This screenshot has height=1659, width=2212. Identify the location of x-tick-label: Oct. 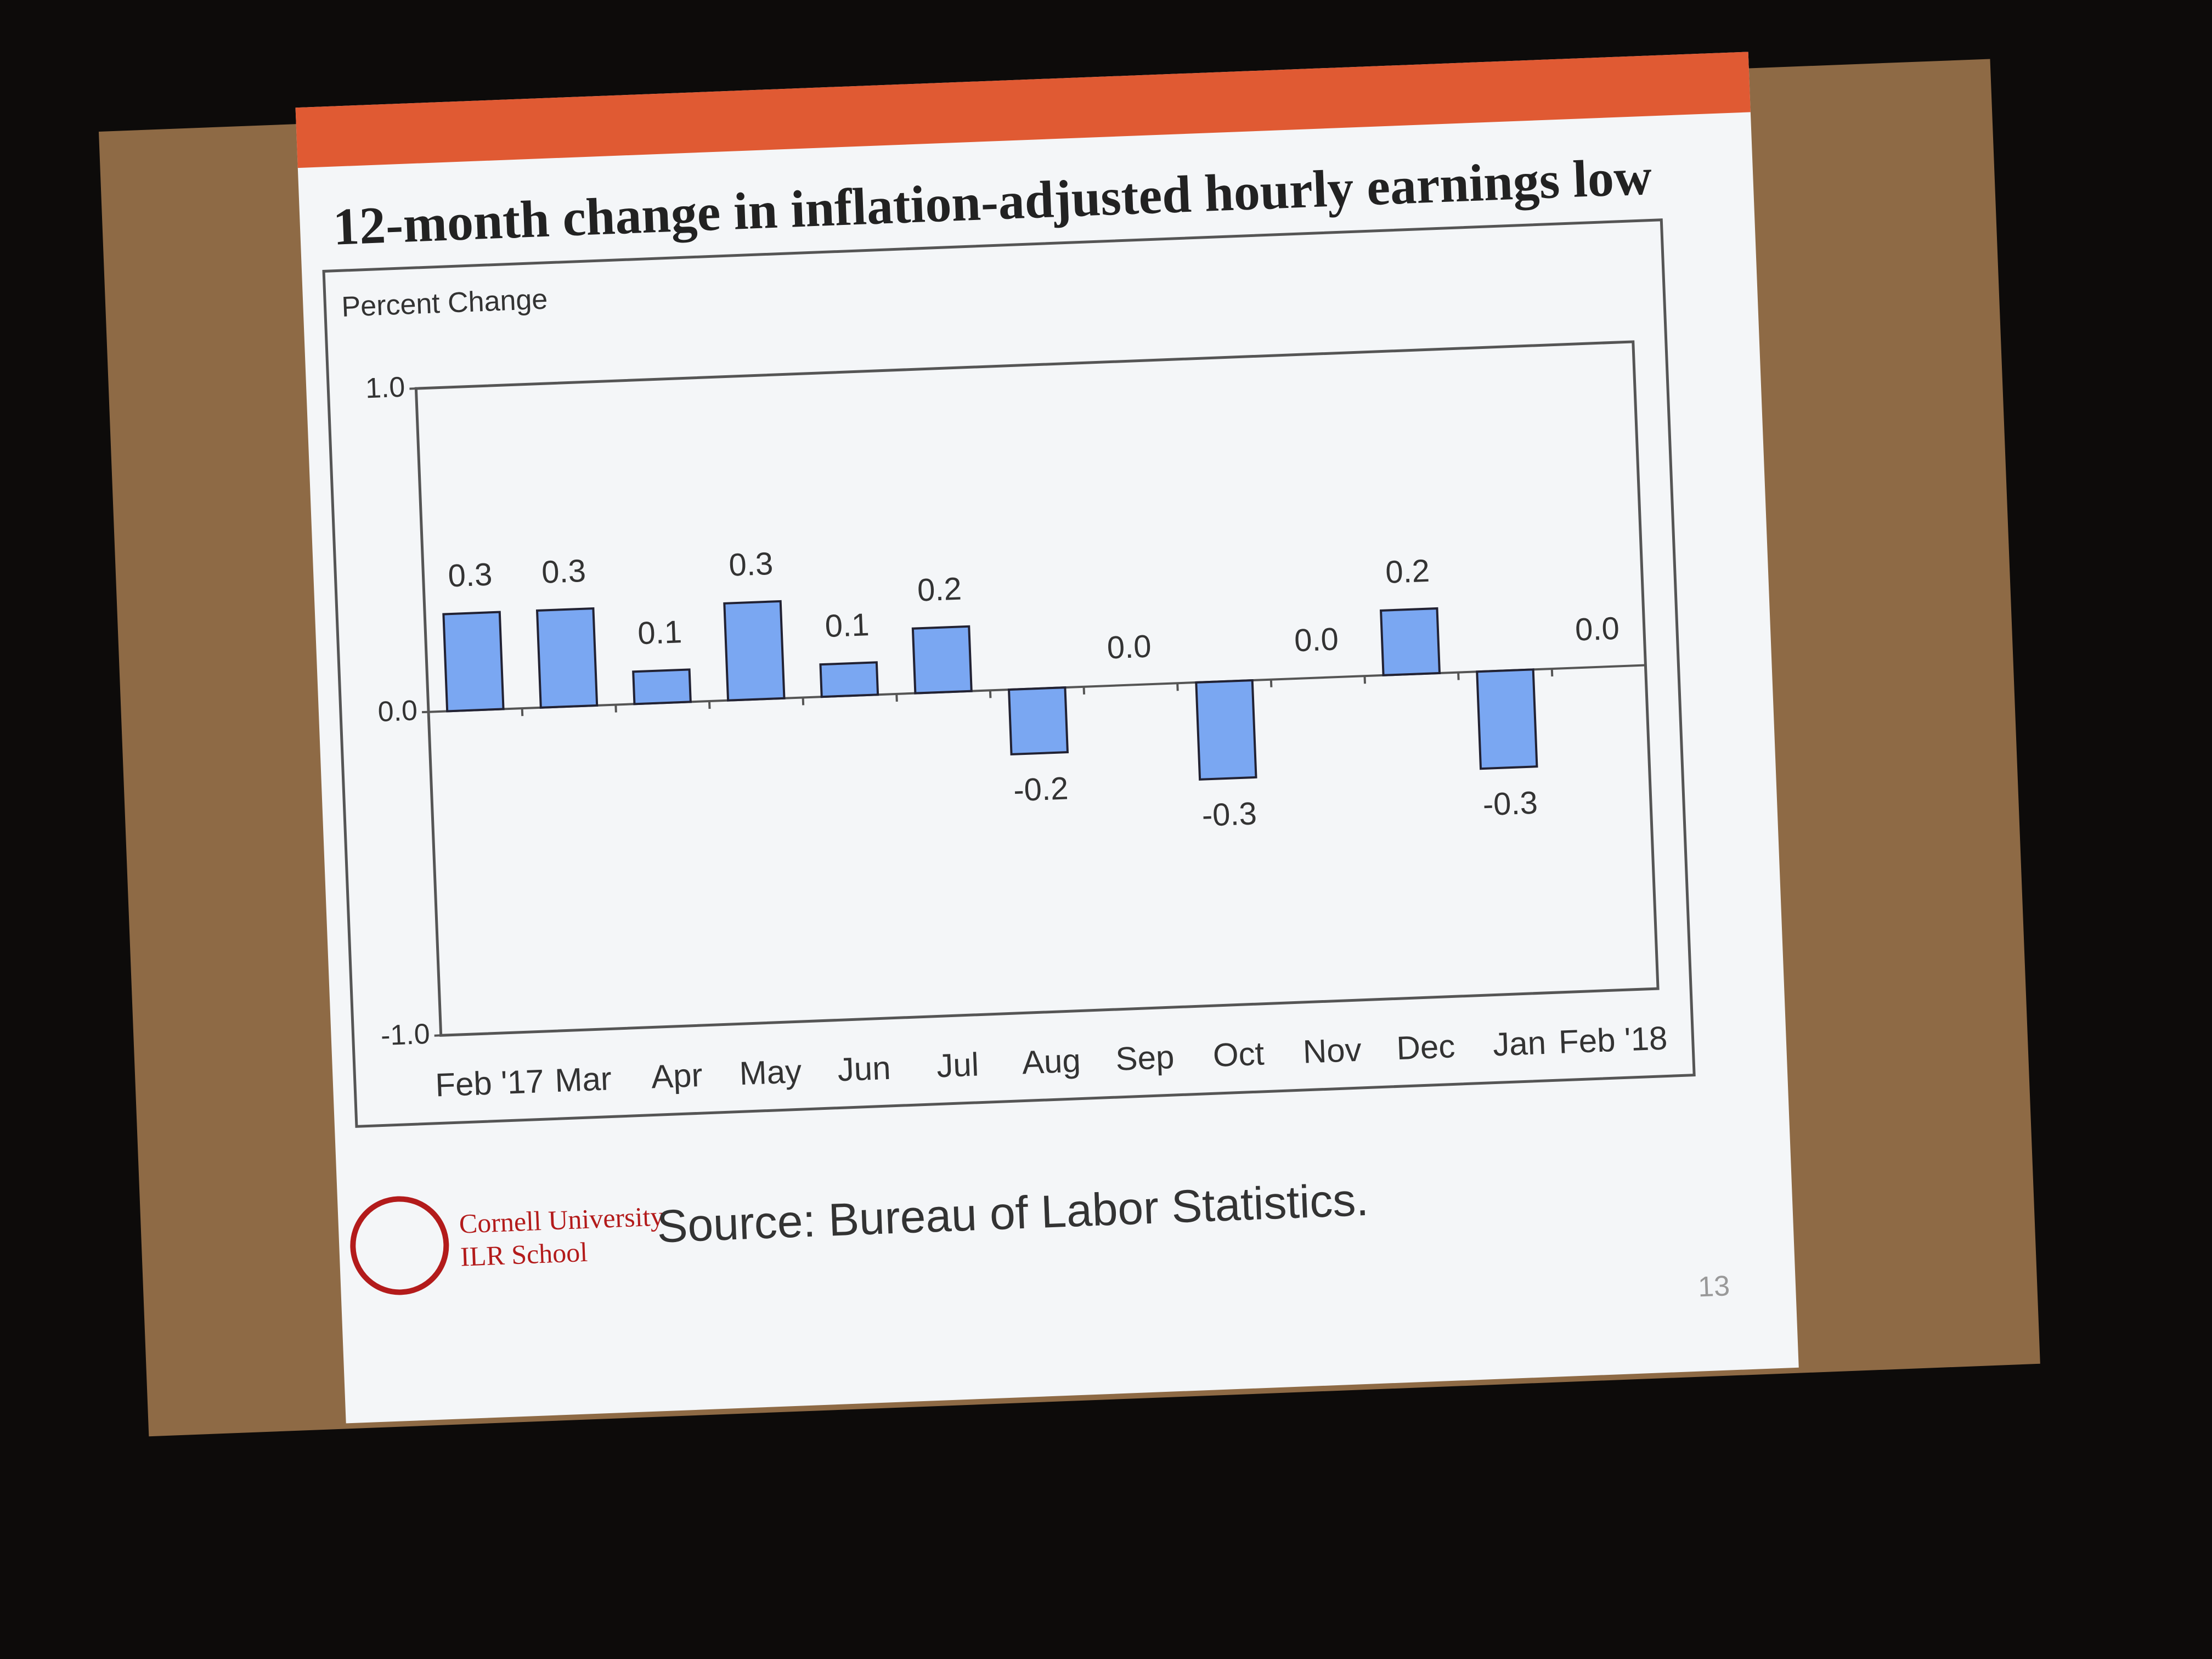
(1238, 1054).